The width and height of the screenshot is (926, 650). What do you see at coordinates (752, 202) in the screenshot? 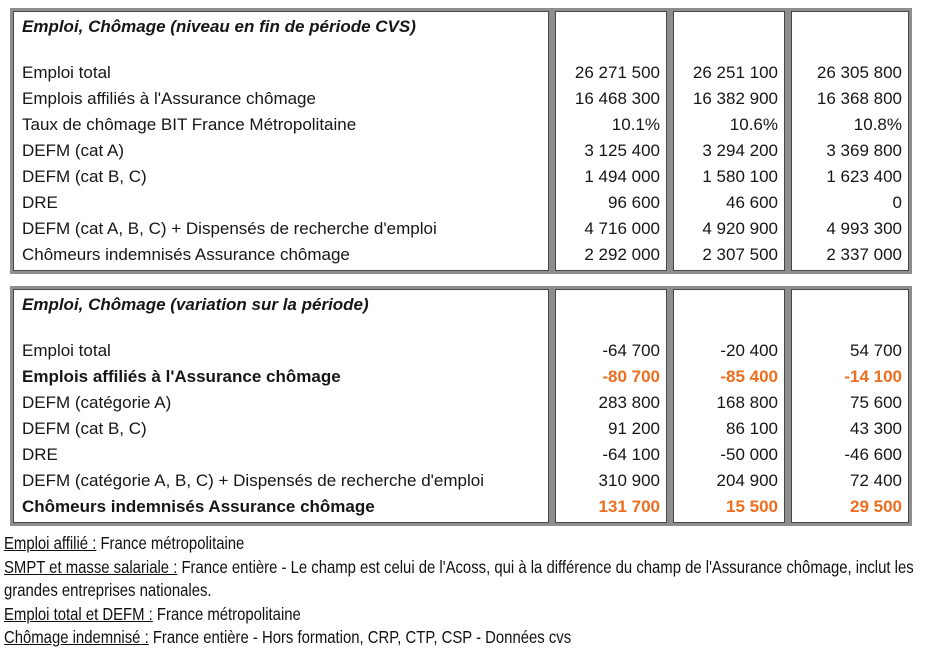
I see `cell-value: 46 600` at bounding box center [752, 202].